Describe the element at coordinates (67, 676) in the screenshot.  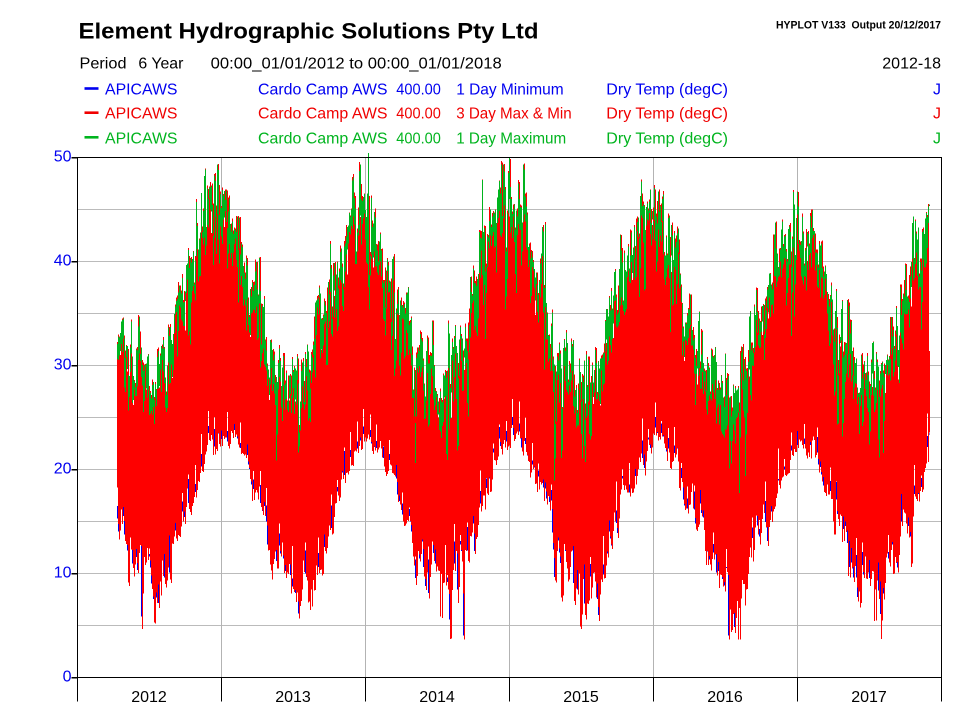
I see `svg-text: 0` at that location.